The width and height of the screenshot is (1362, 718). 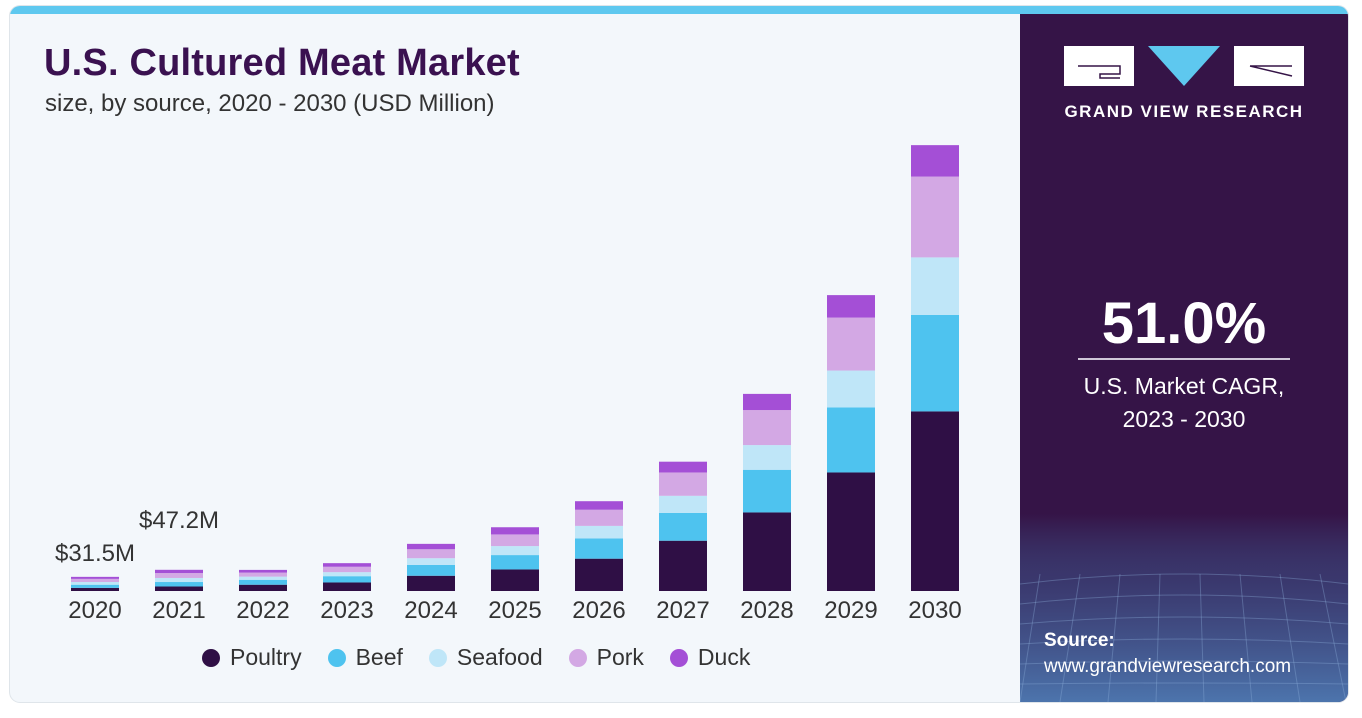 I want to click on legend-item-poultry: Poultry, so click(x=252, y=657).